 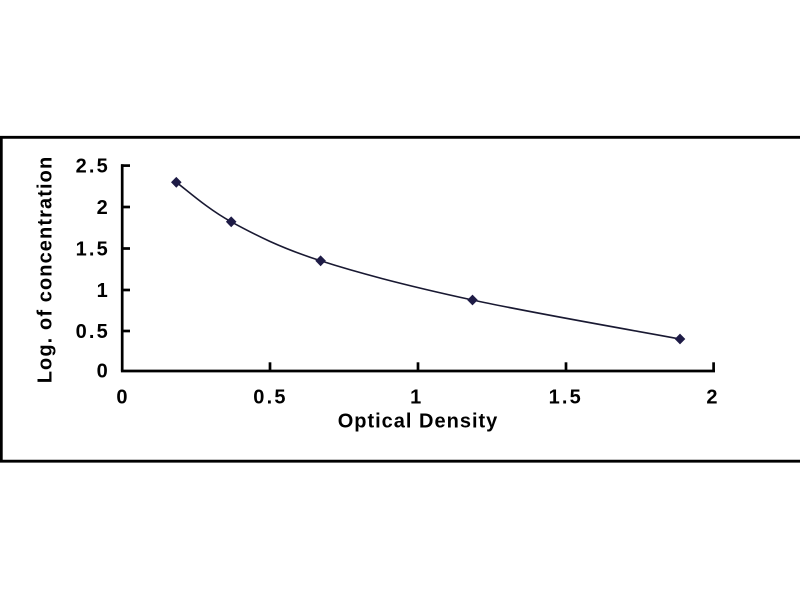 What do you see at coordinates (46, 270) in the screenshot?
I see `svg-text: Log. of concentration` at bounding box center [46, 270].